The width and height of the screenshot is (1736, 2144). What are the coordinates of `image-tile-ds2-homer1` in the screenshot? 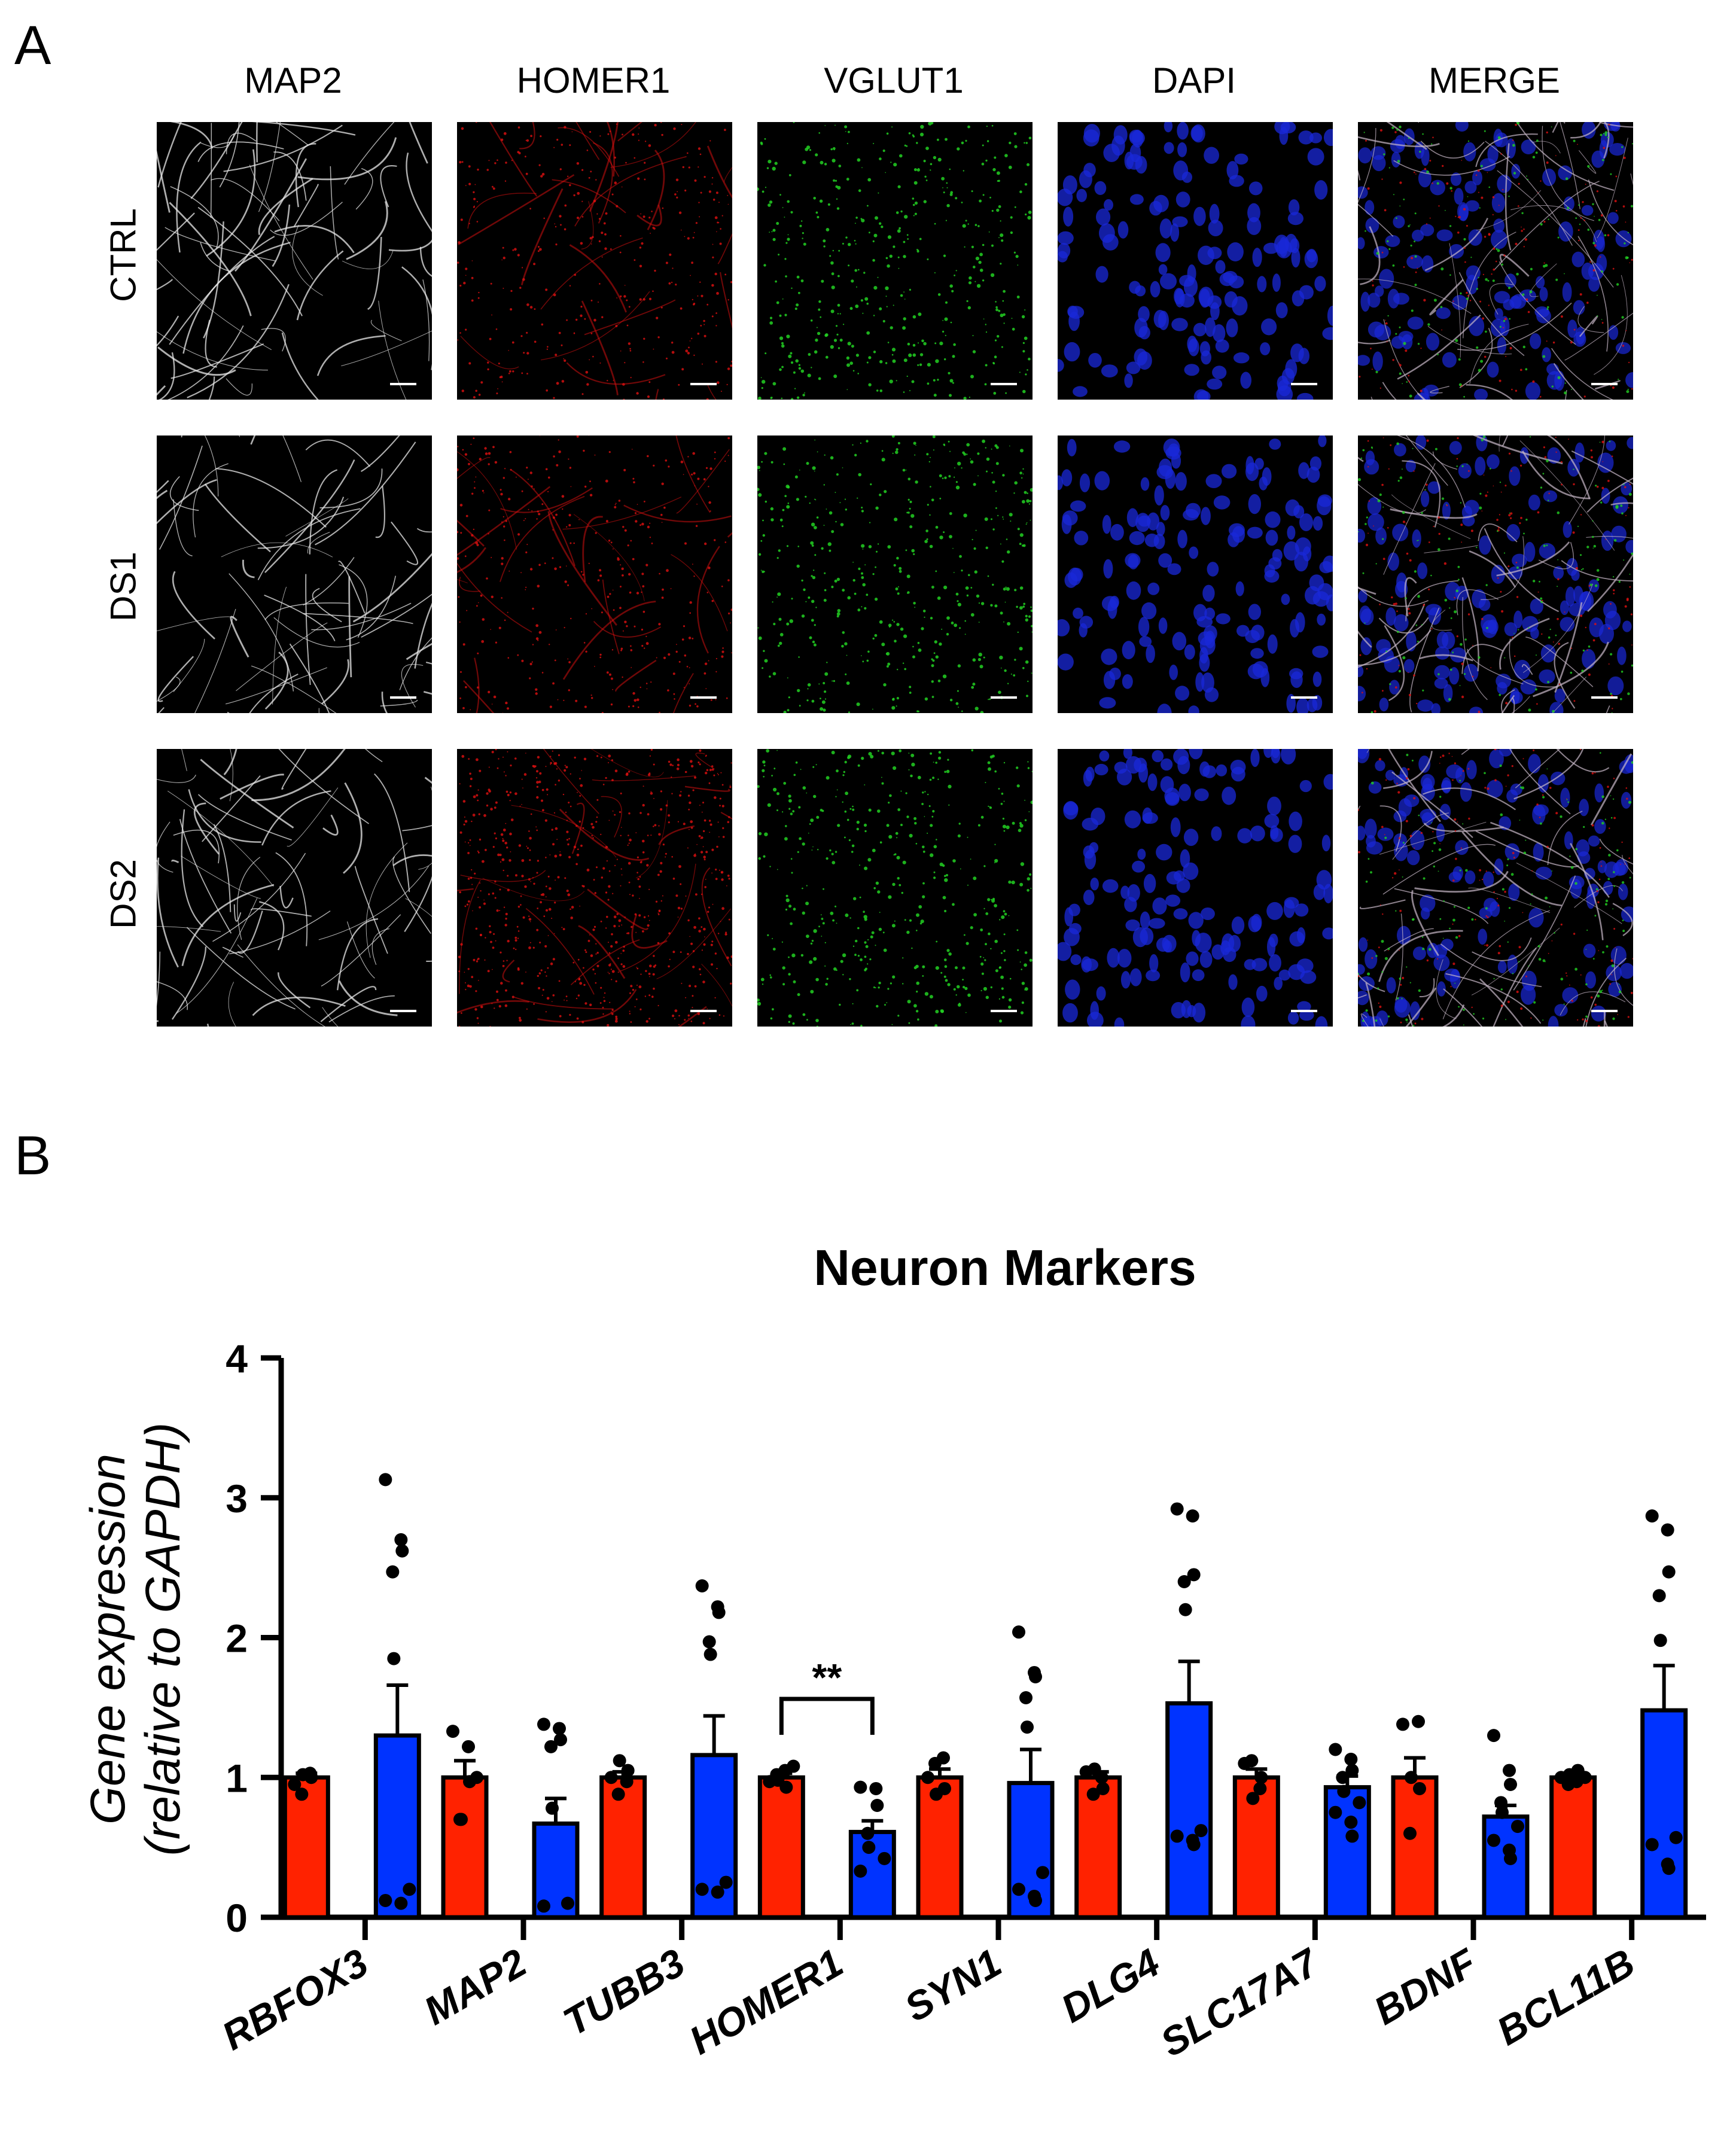 It's located at (594, 888).